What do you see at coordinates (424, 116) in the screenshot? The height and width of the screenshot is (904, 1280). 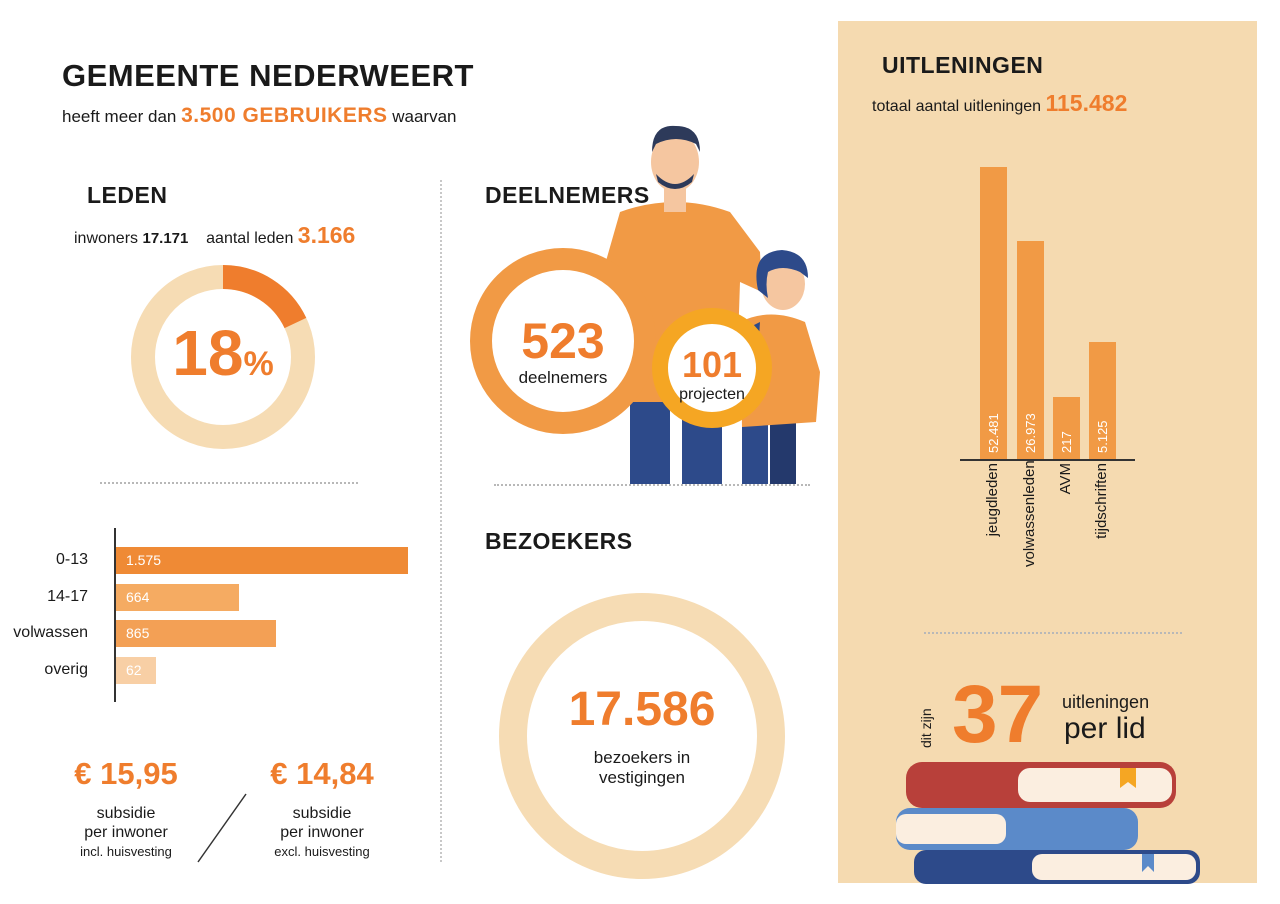 I see `subtitle-post: waarvan` at bounding box center [424, 116].